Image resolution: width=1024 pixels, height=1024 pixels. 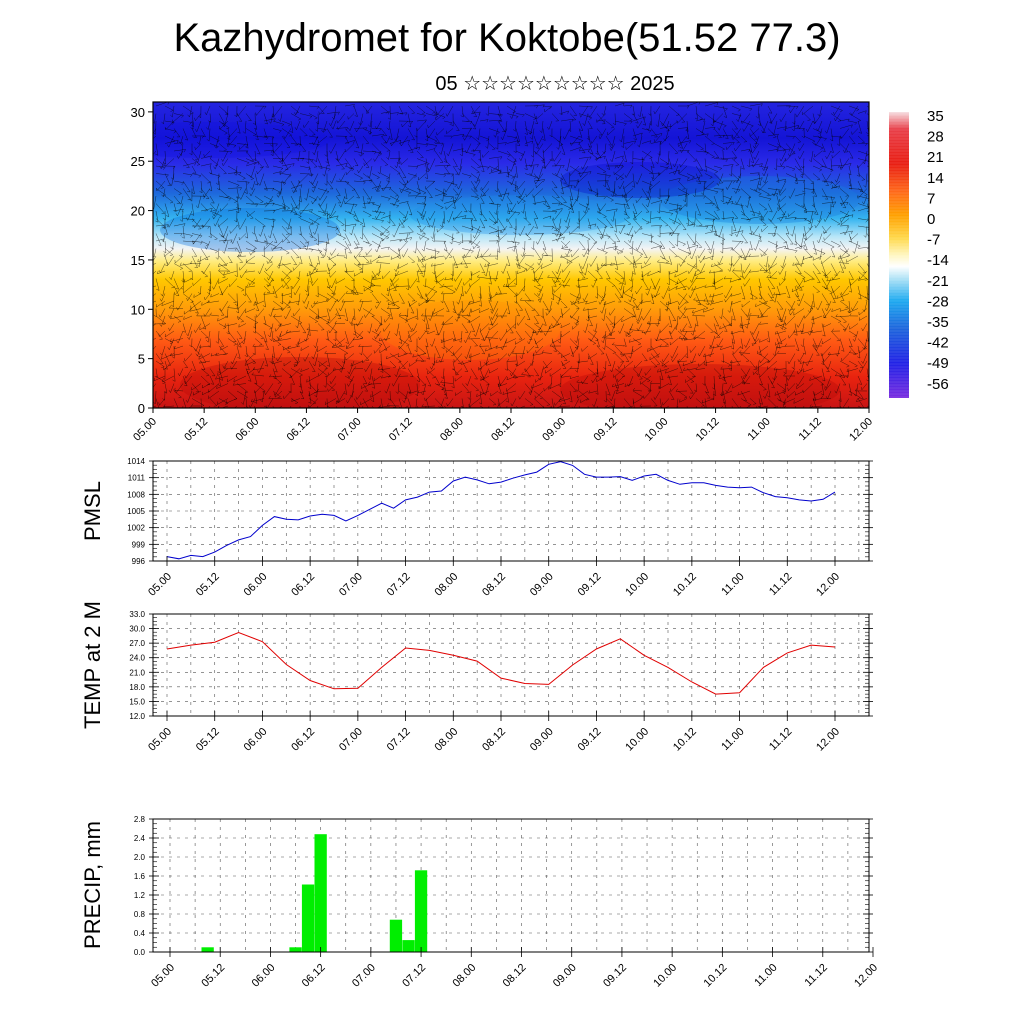 I want to click on colorbar-strip, so click(x=899, y=255).